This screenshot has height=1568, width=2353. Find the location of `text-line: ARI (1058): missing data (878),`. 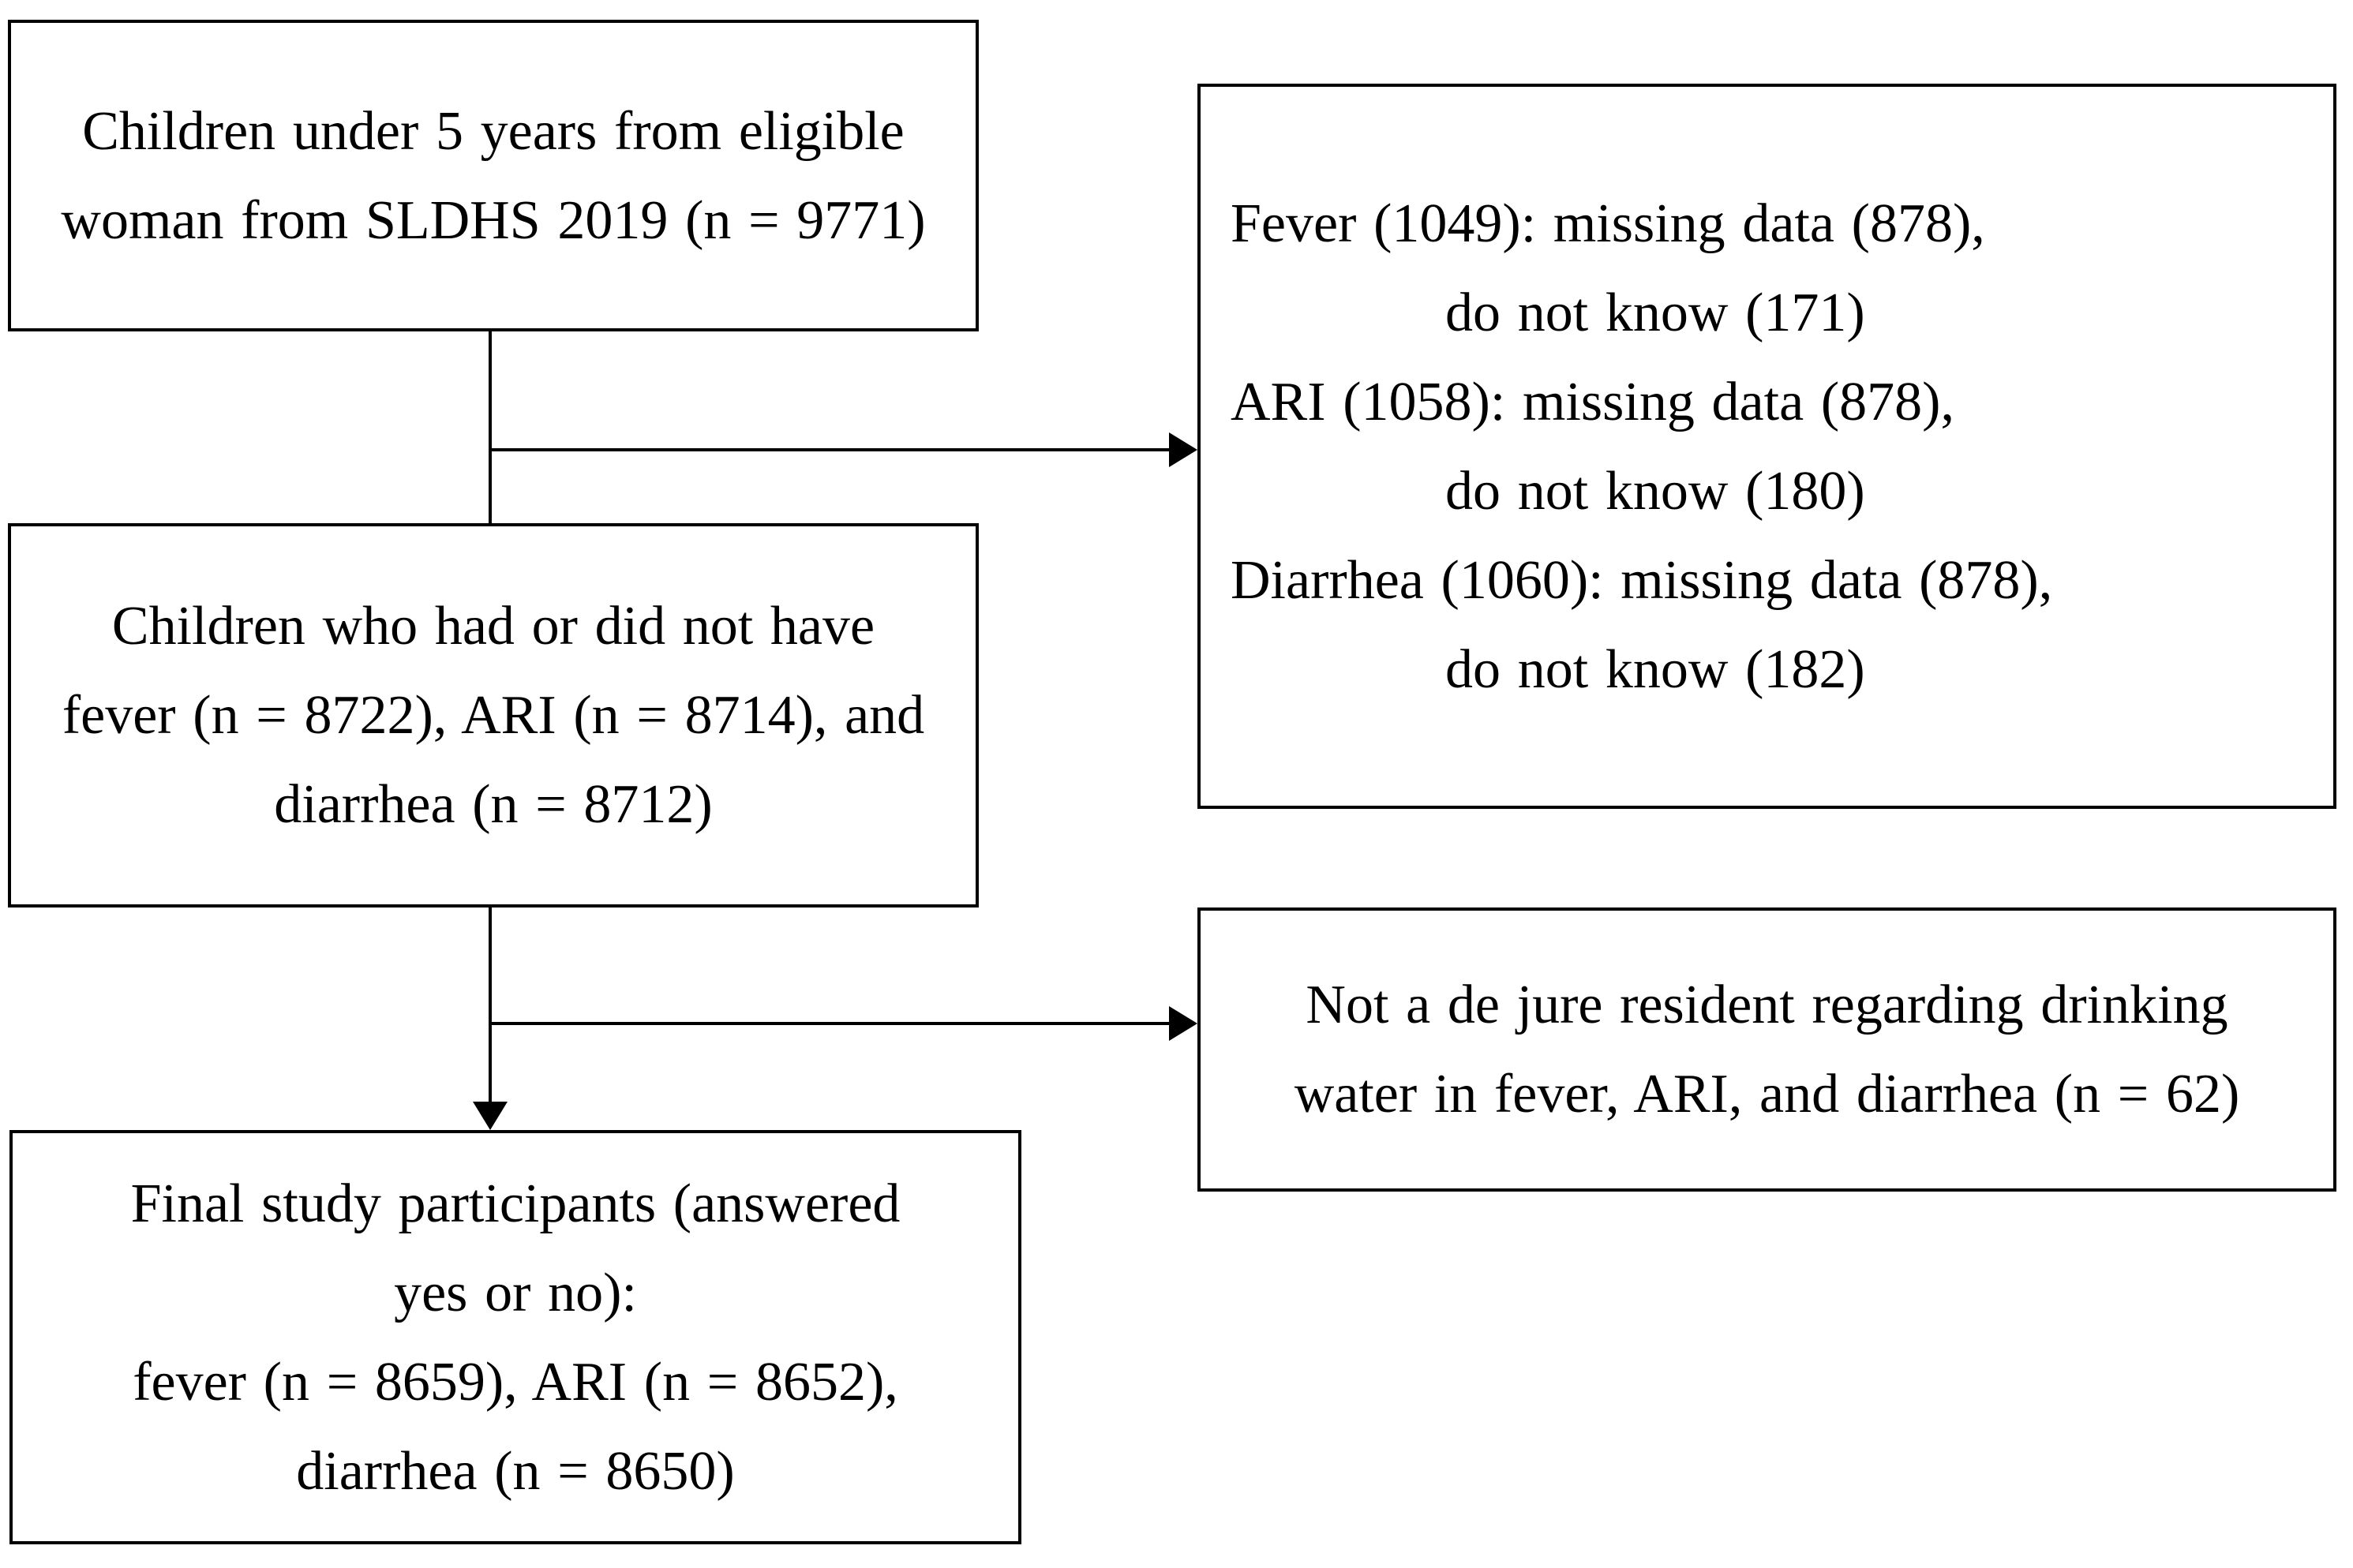

text-line: ARI (1058): missing data (878), is located at coordinates (1592, 402).